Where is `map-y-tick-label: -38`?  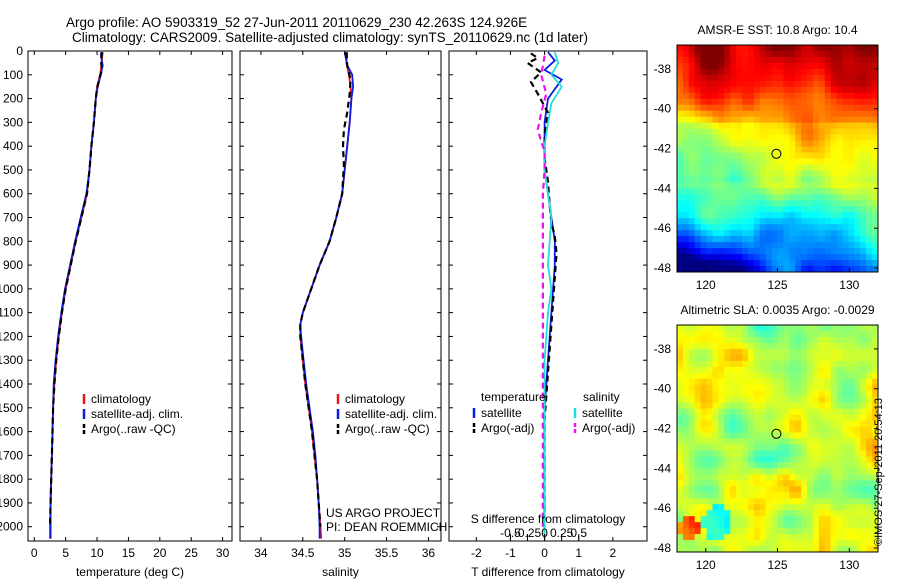
map-y-tick-label: -38 is located at coordinates (663, 349).